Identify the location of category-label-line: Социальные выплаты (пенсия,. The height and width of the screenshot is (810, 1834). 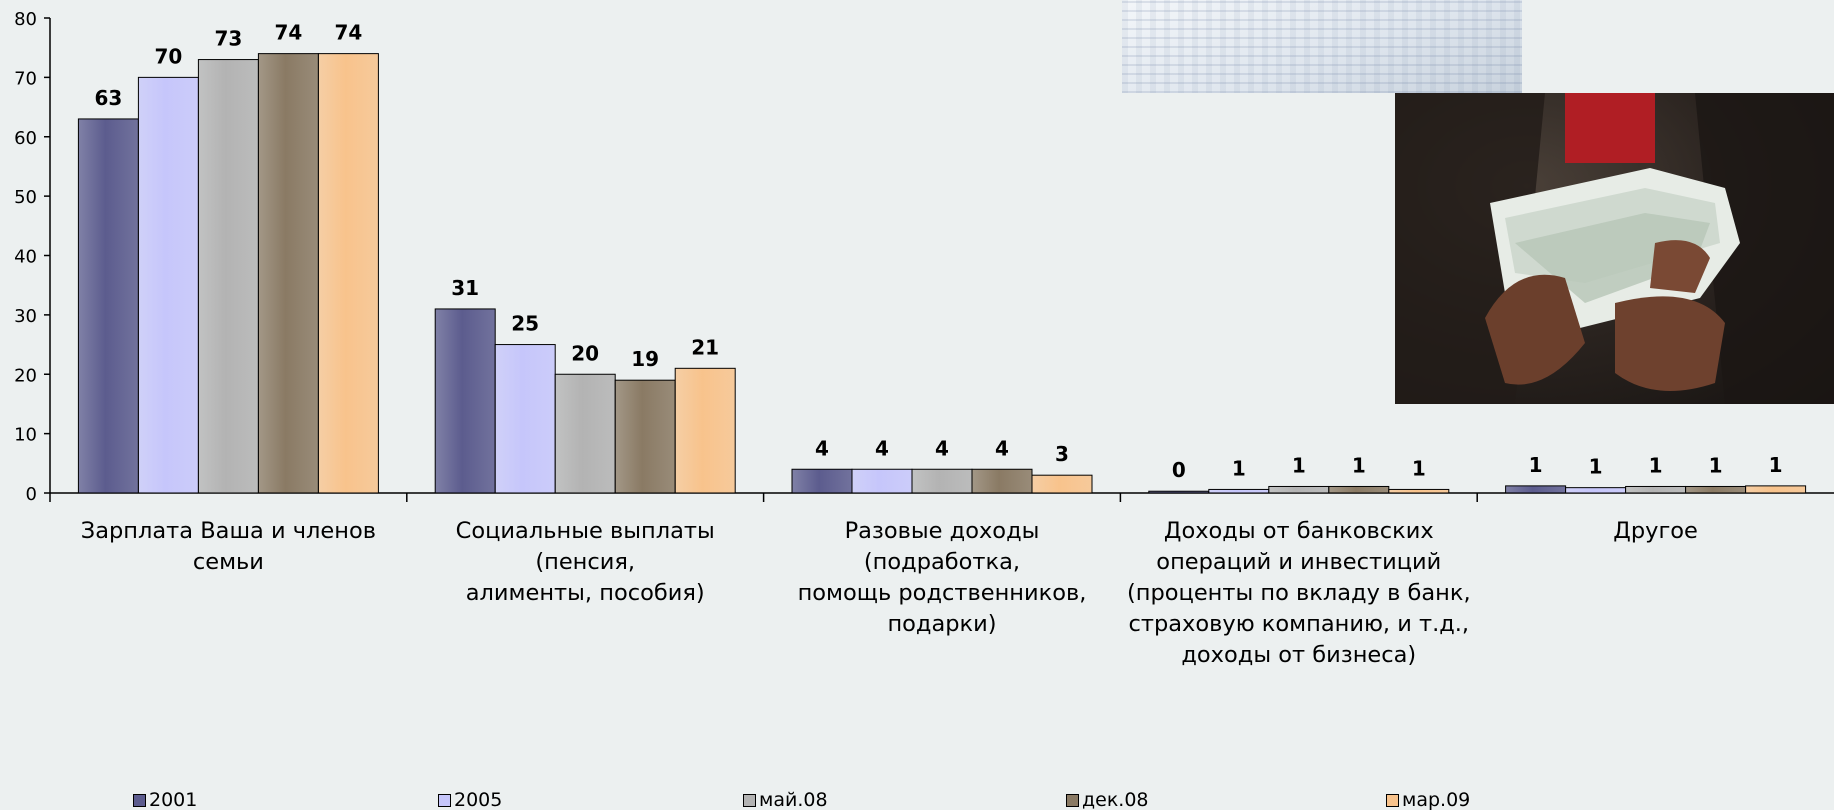
(585, 547).